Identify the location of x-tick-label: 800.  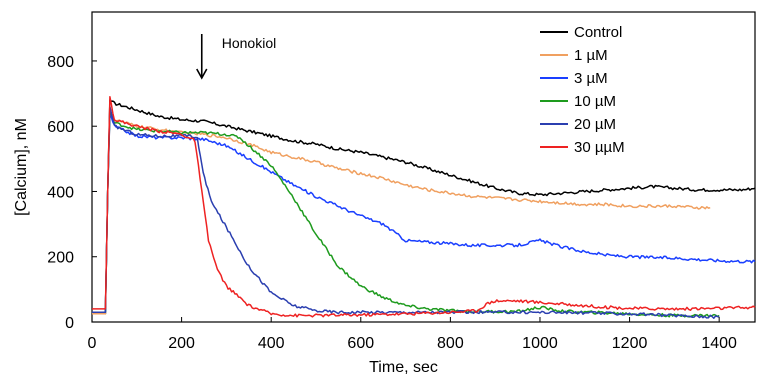
(450, 343).